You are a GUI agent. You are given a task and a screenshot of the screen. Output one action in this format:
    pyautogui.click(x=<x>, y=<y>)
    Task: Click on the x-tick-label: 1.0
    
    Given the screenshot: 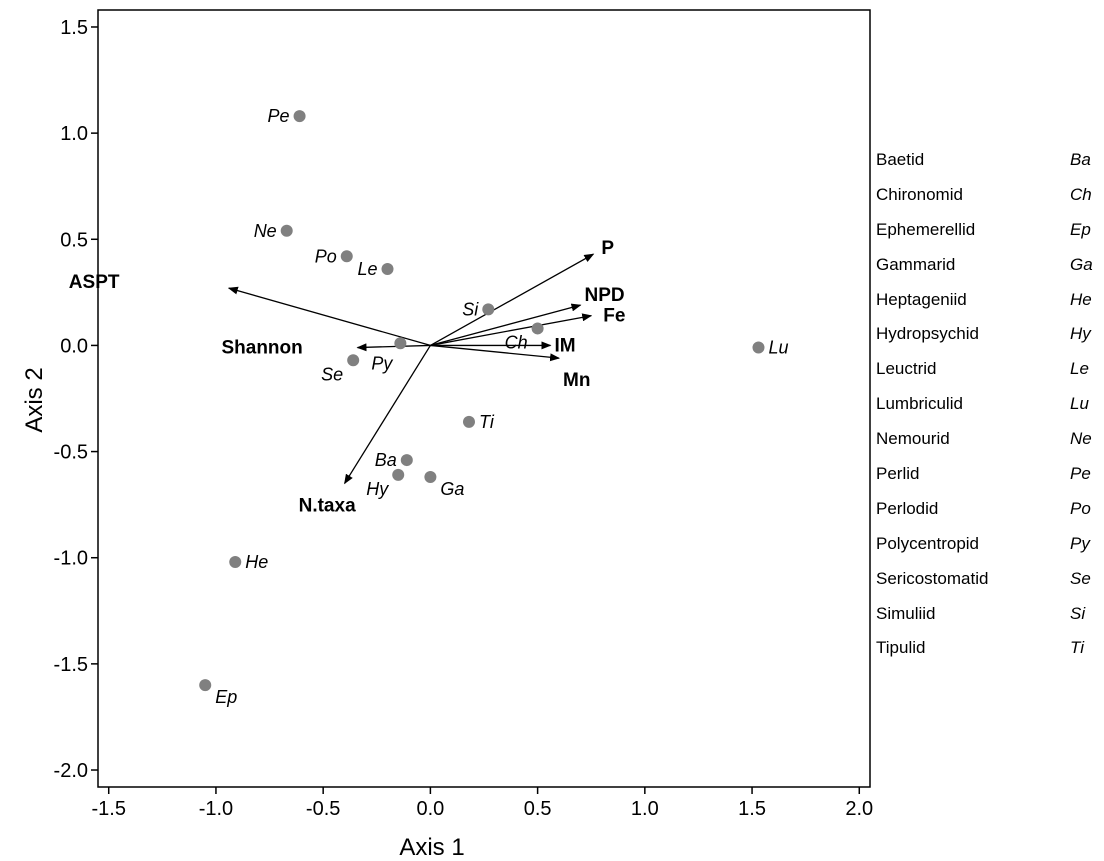 What is the action you would take?
    pyautogui.click(x=645, y=809)
    